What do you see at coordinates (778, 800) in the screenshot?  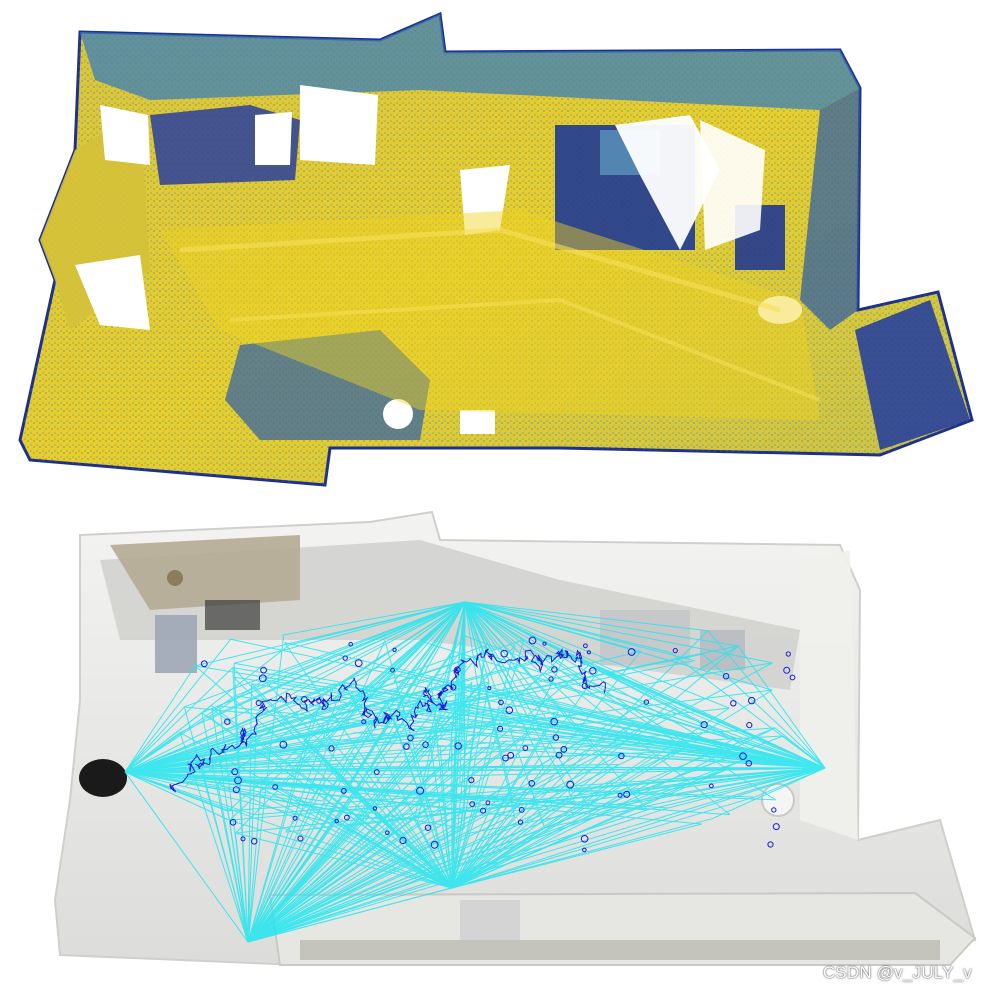 I see `rgb-trash-bin` at bounding box center [778, 800].